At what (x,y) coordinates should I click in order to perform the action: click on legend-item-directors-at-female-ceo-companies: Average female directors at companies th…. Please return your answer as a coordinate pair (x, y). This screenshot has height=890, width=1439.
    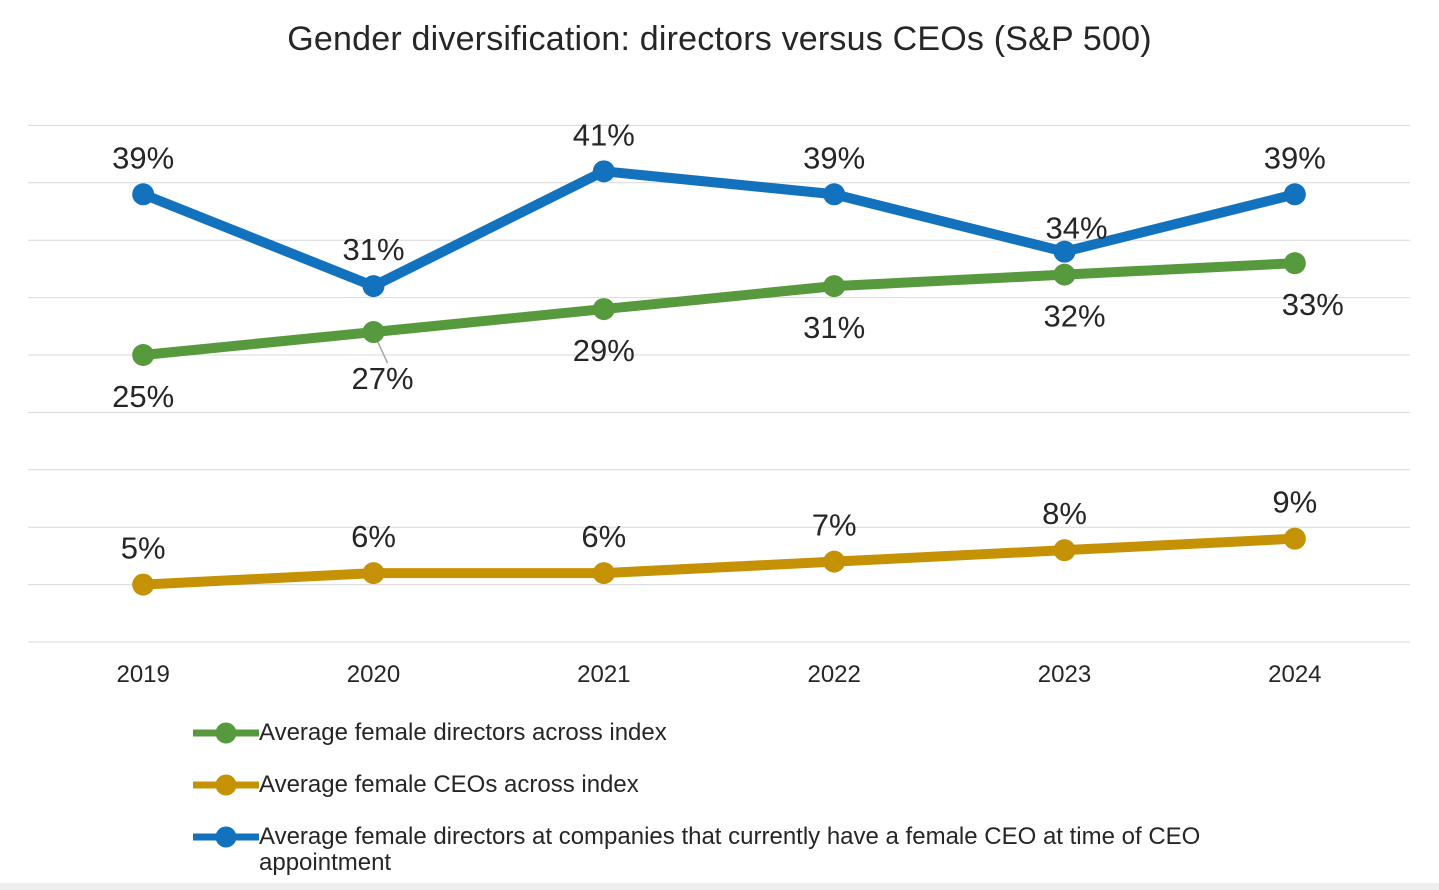
    Looking at the image, I should click on (728, 850).